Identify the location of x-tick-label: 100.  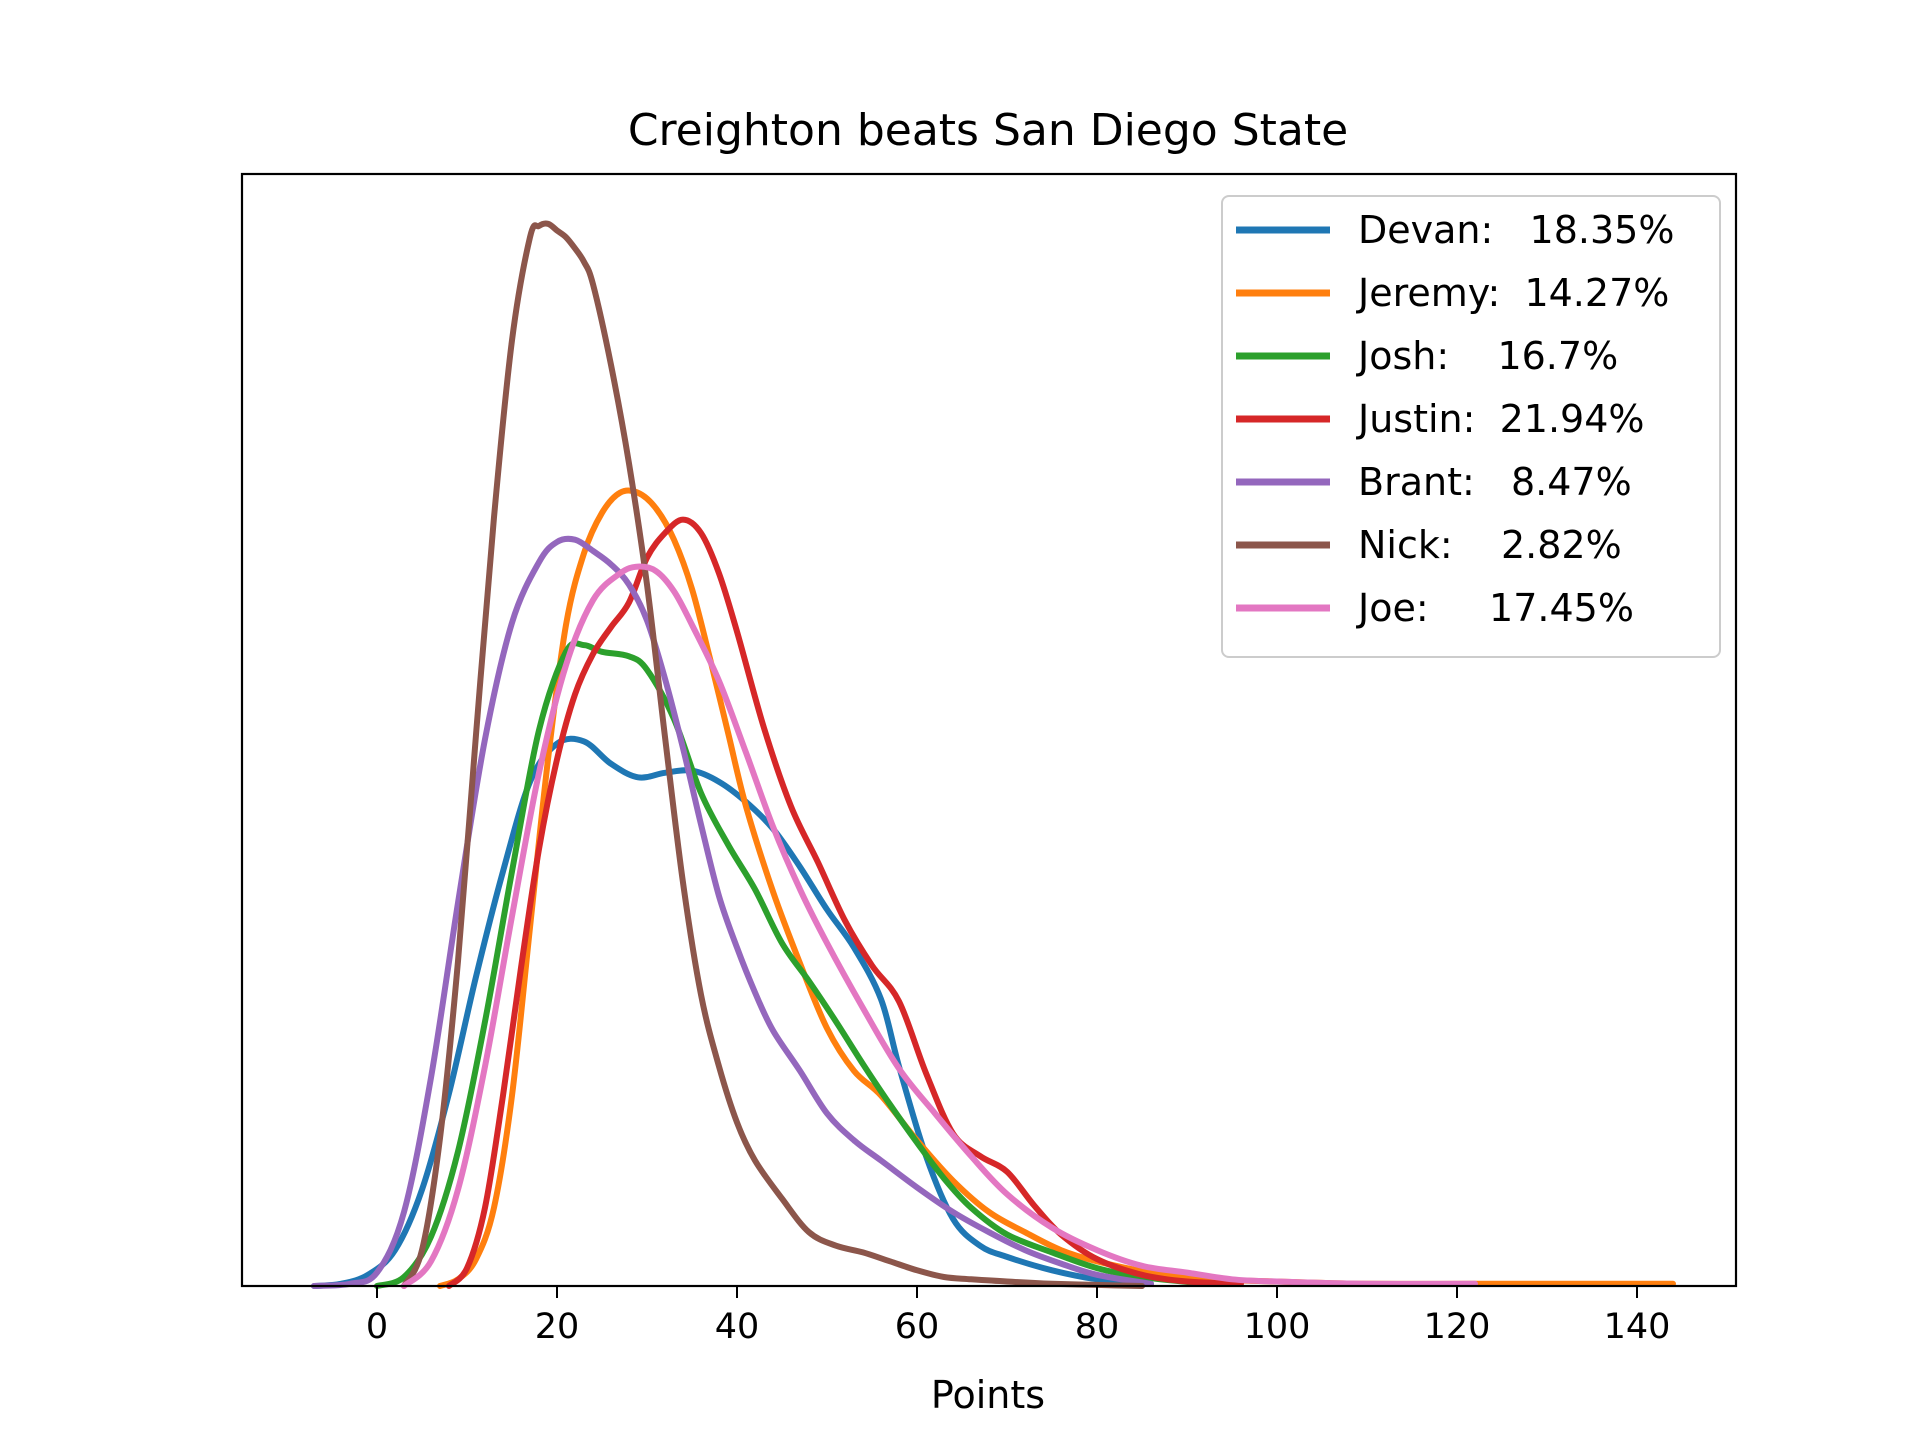
(1277, 1327).